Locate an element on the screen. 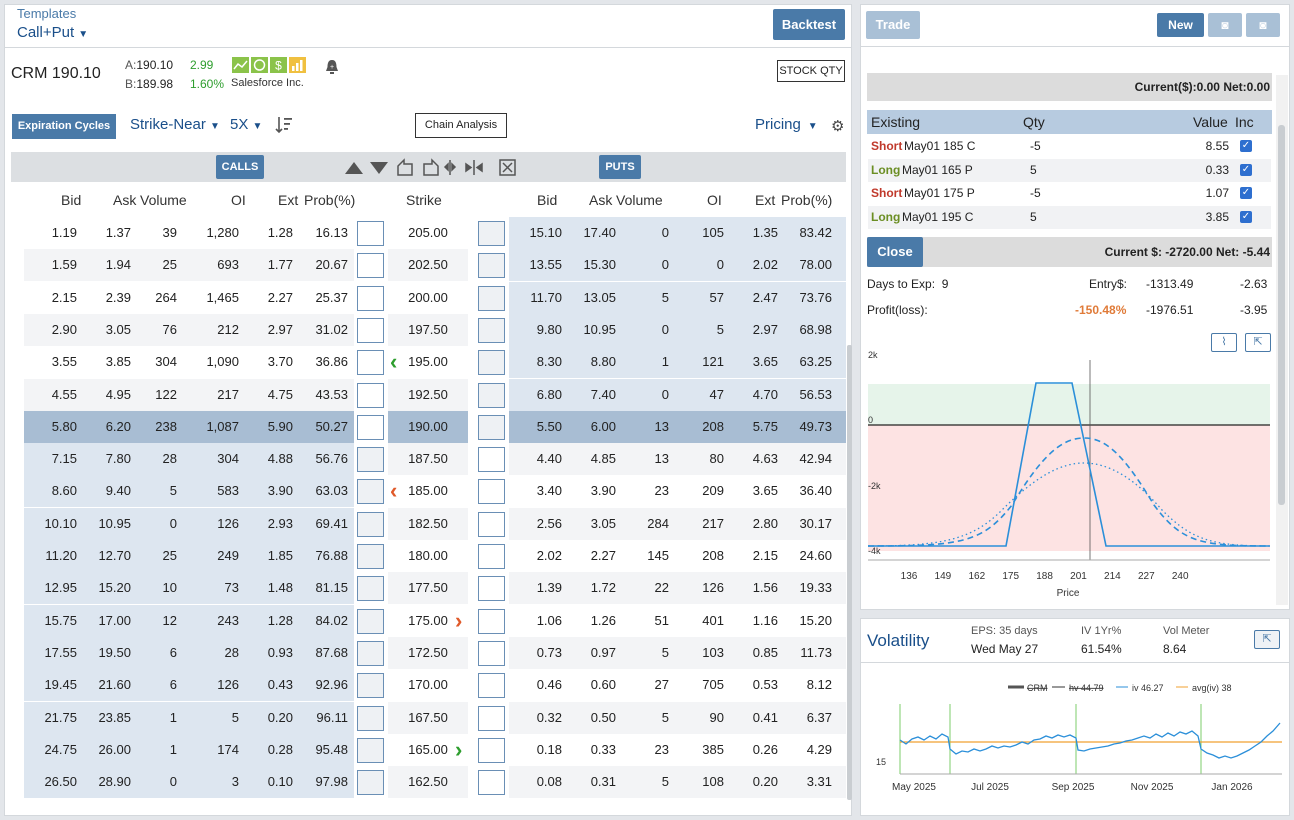 This screenshot has height=820, width=1294. put-pb-cell: 2.56 is located at coordinates (549, 523).